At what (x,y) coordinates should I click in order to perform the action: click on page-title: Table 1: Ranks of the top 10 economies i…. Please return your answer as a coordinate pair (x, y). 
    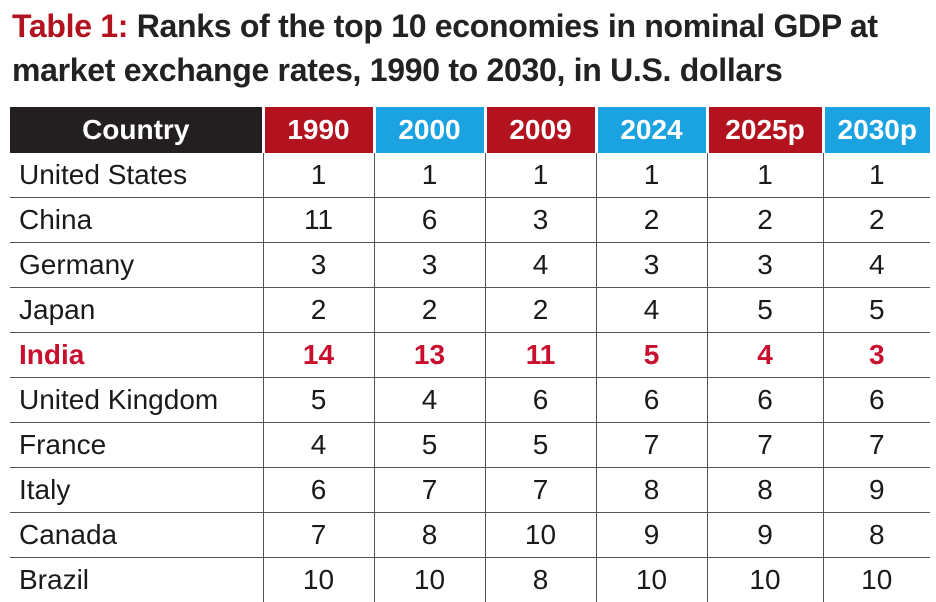
    Looking at the image, I should click on (469, 48).